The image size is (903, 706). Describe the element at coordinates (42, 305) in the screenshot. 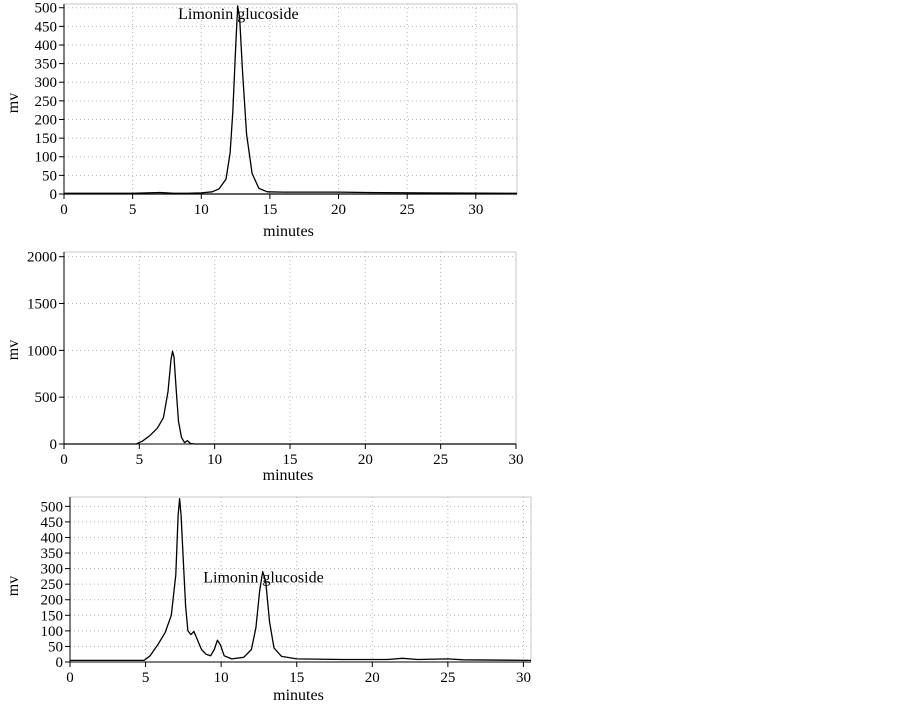

I see `y-tick-label: 1500` at that location.